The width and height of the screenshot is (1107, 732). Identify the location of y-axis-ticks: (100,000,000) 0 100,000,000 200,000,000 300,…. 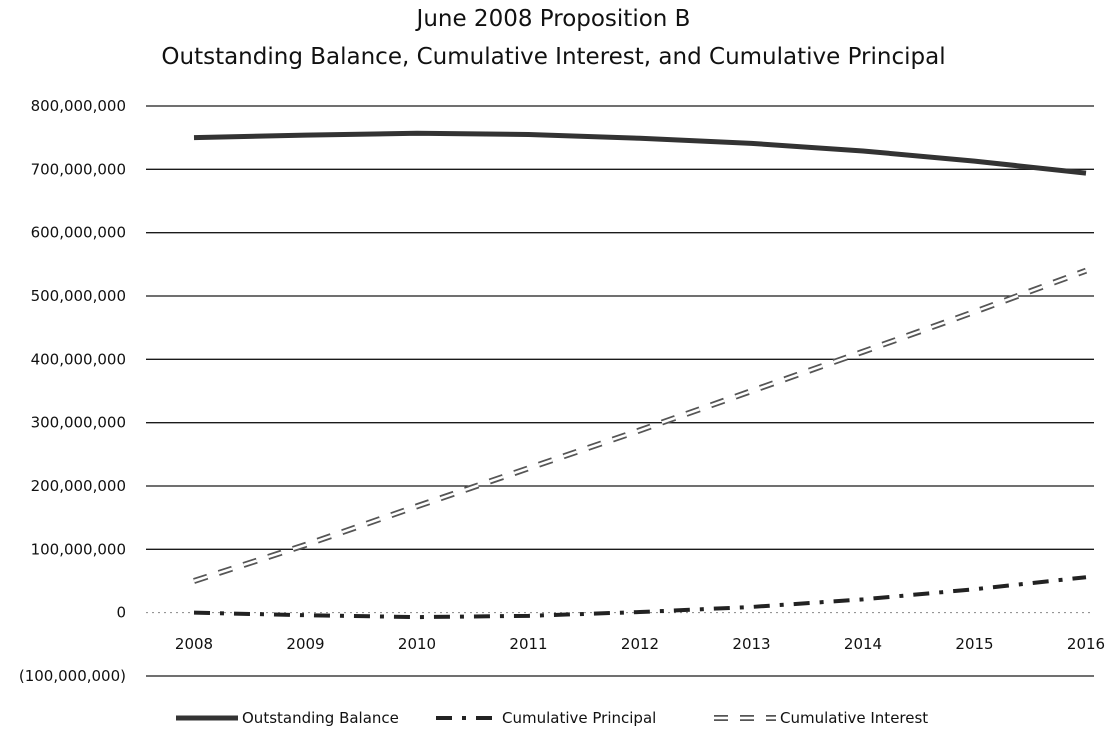
(72, 391).